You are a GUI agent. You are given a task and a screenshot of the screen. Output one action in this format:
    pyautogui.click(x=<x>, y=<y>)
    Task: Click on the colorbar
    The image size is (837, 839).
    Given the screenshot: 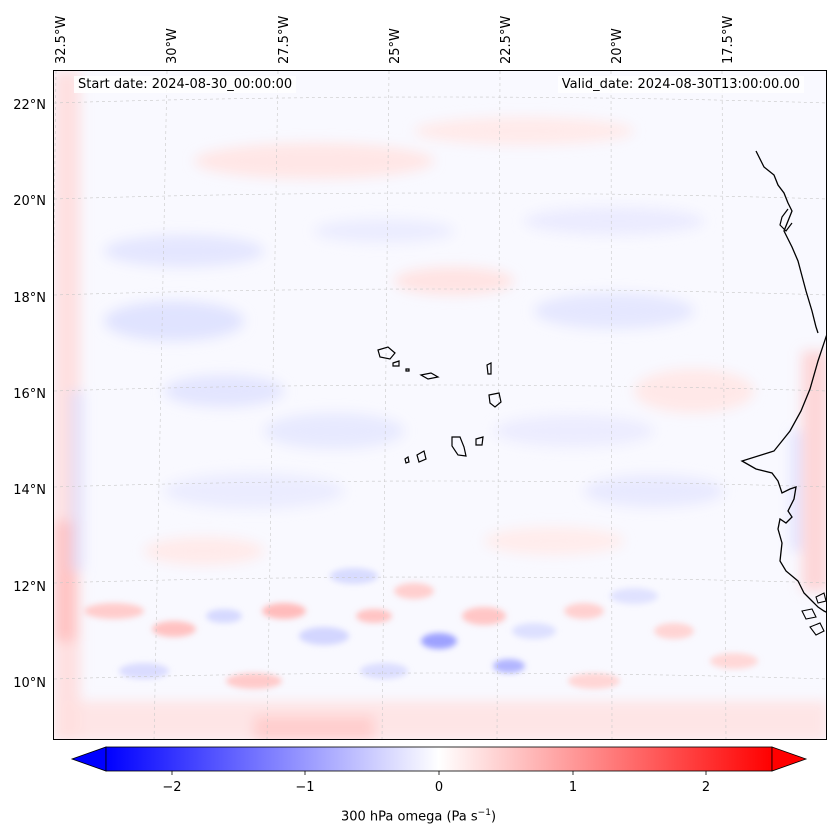 What is the action you would take?
    pyautogui.click(x=439, y=760)
    